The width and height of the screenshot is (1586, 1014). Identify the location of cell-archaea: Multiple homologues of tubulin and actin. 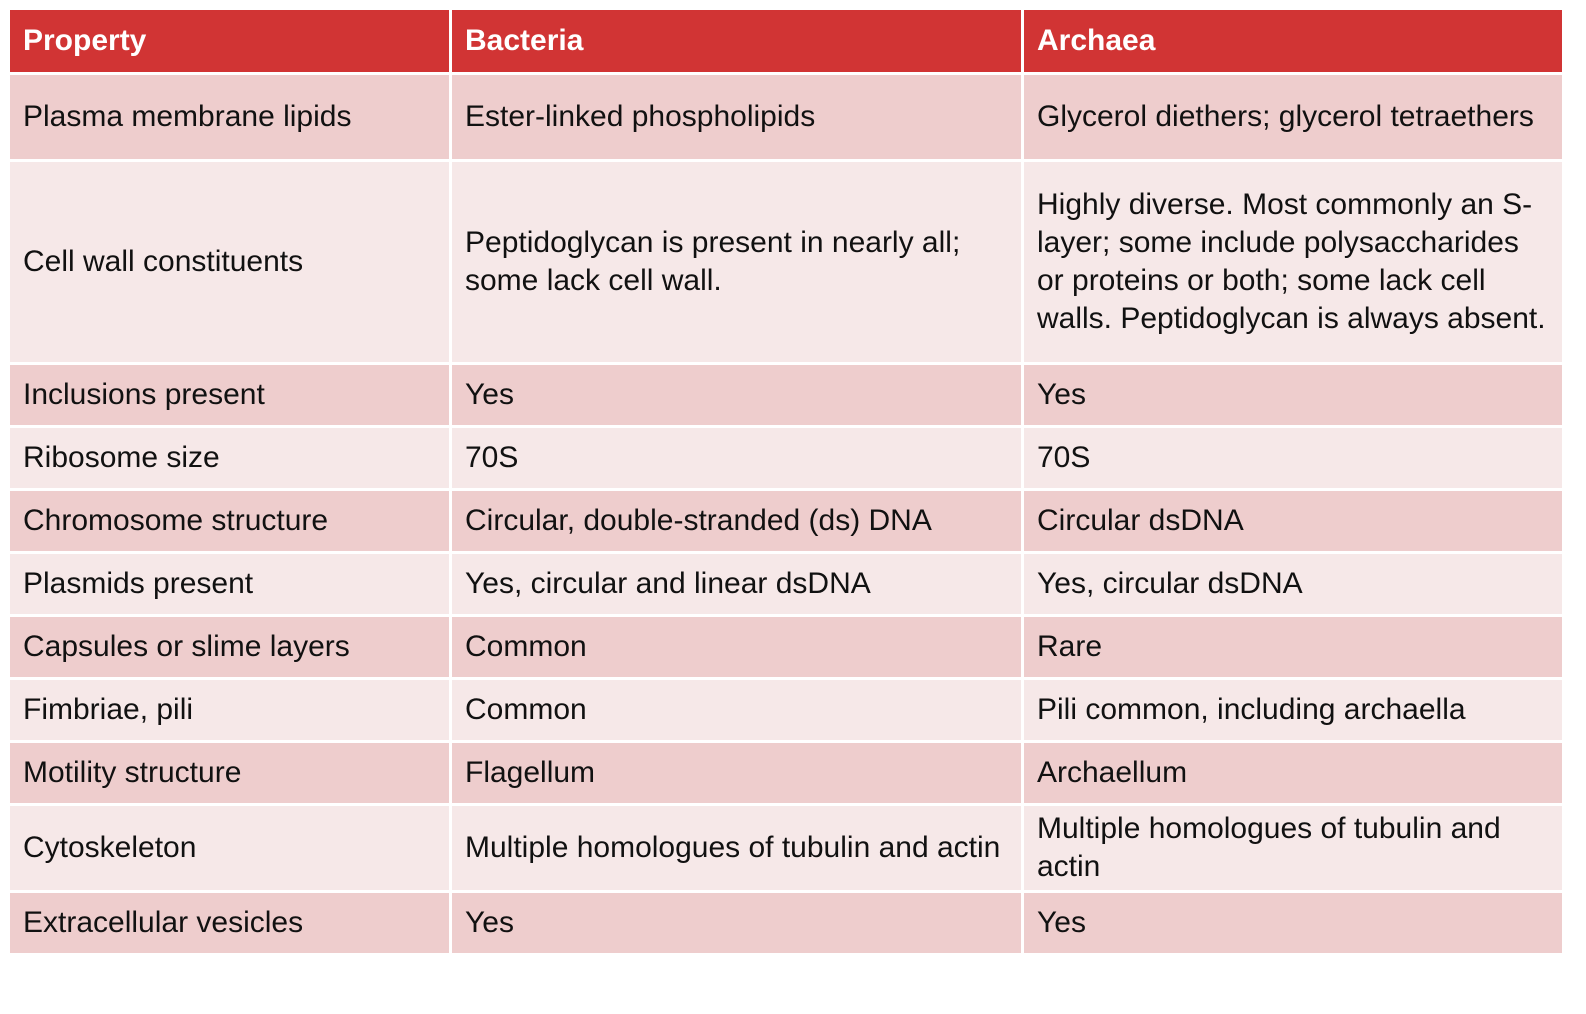
(1293, 848).